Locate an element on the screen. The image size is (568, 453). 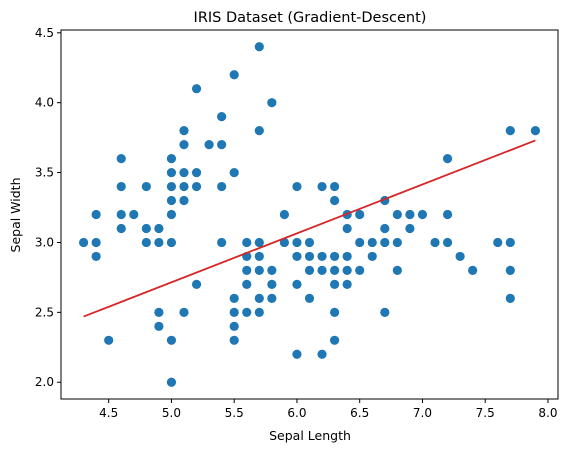
y-tick-label-0: 2.0 is located at coordinates (44, 382).